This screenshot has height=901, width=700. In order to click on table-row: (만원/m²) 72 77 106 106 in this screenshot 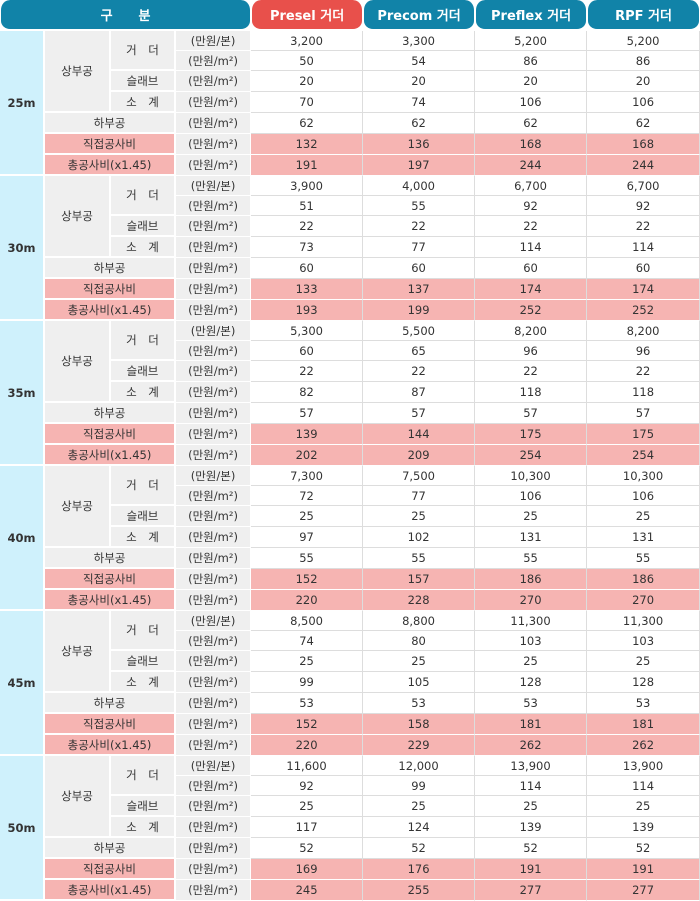, I will do `click(350, 496)`.